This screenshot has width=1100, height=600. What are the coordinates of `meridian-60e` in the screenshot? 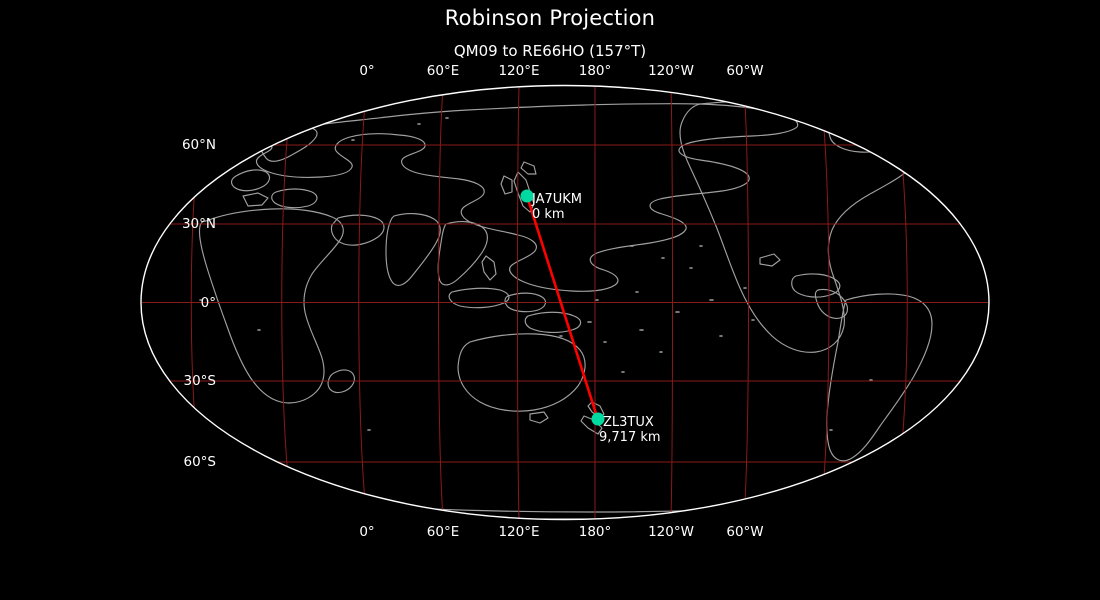 It's located at (441, 302).